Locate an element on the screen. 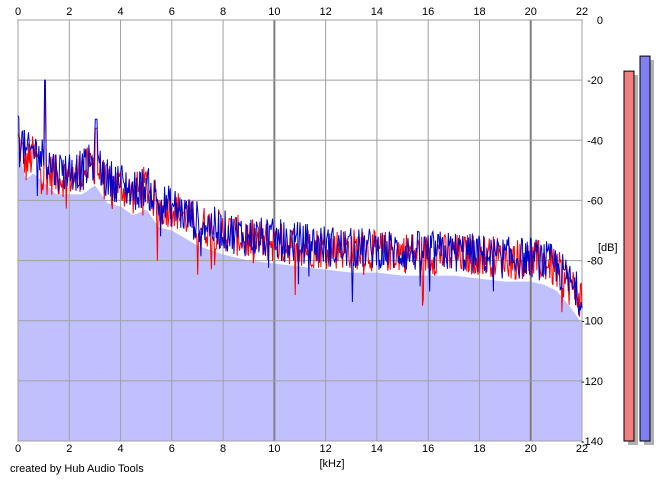  y-tick-label: -60 is located at coordinates (595, 201).